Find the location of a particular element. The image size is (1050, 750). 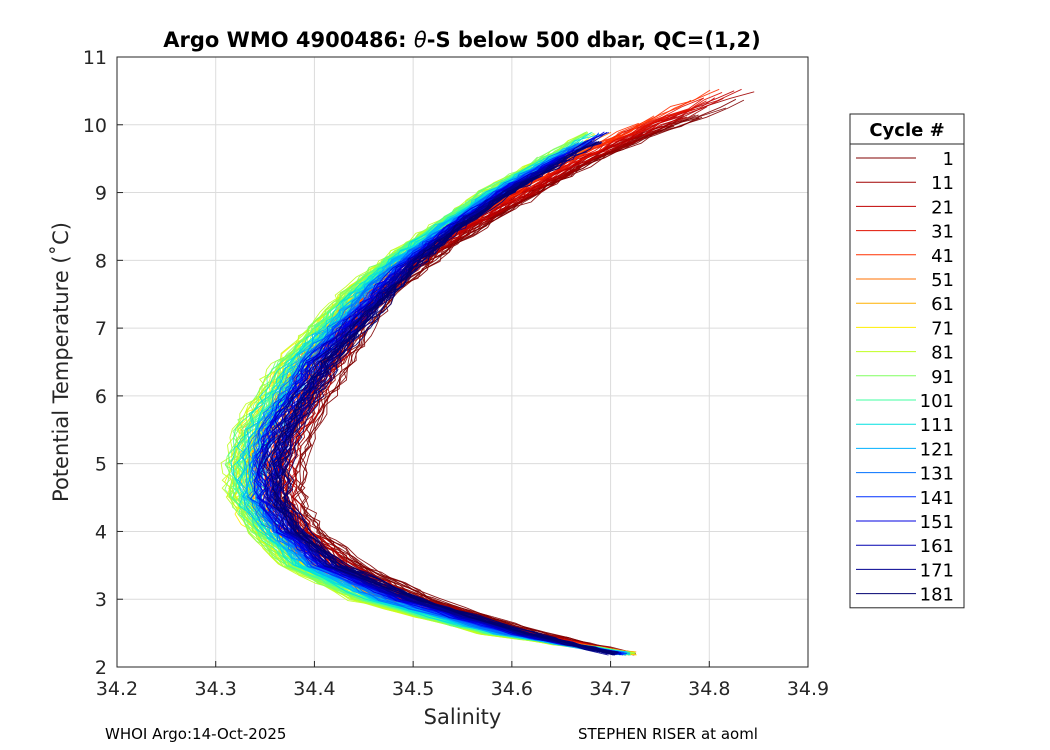

y-tick-label: 5 is located at coordinates (101, 465).